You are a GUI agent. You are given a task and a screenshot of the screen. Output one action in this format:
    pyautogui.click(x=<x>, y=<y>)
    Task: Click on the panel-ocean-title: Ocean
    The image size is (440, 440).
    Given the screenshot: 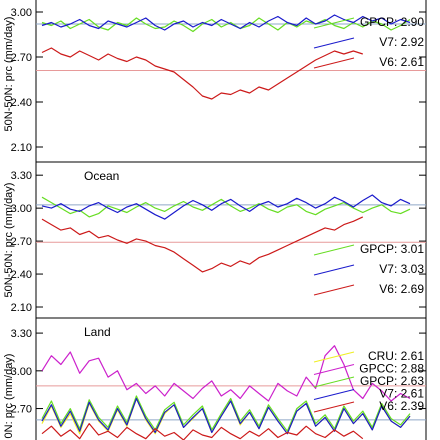 What is the action you would take?
    pyautogui.click(x=101, y=176)
    